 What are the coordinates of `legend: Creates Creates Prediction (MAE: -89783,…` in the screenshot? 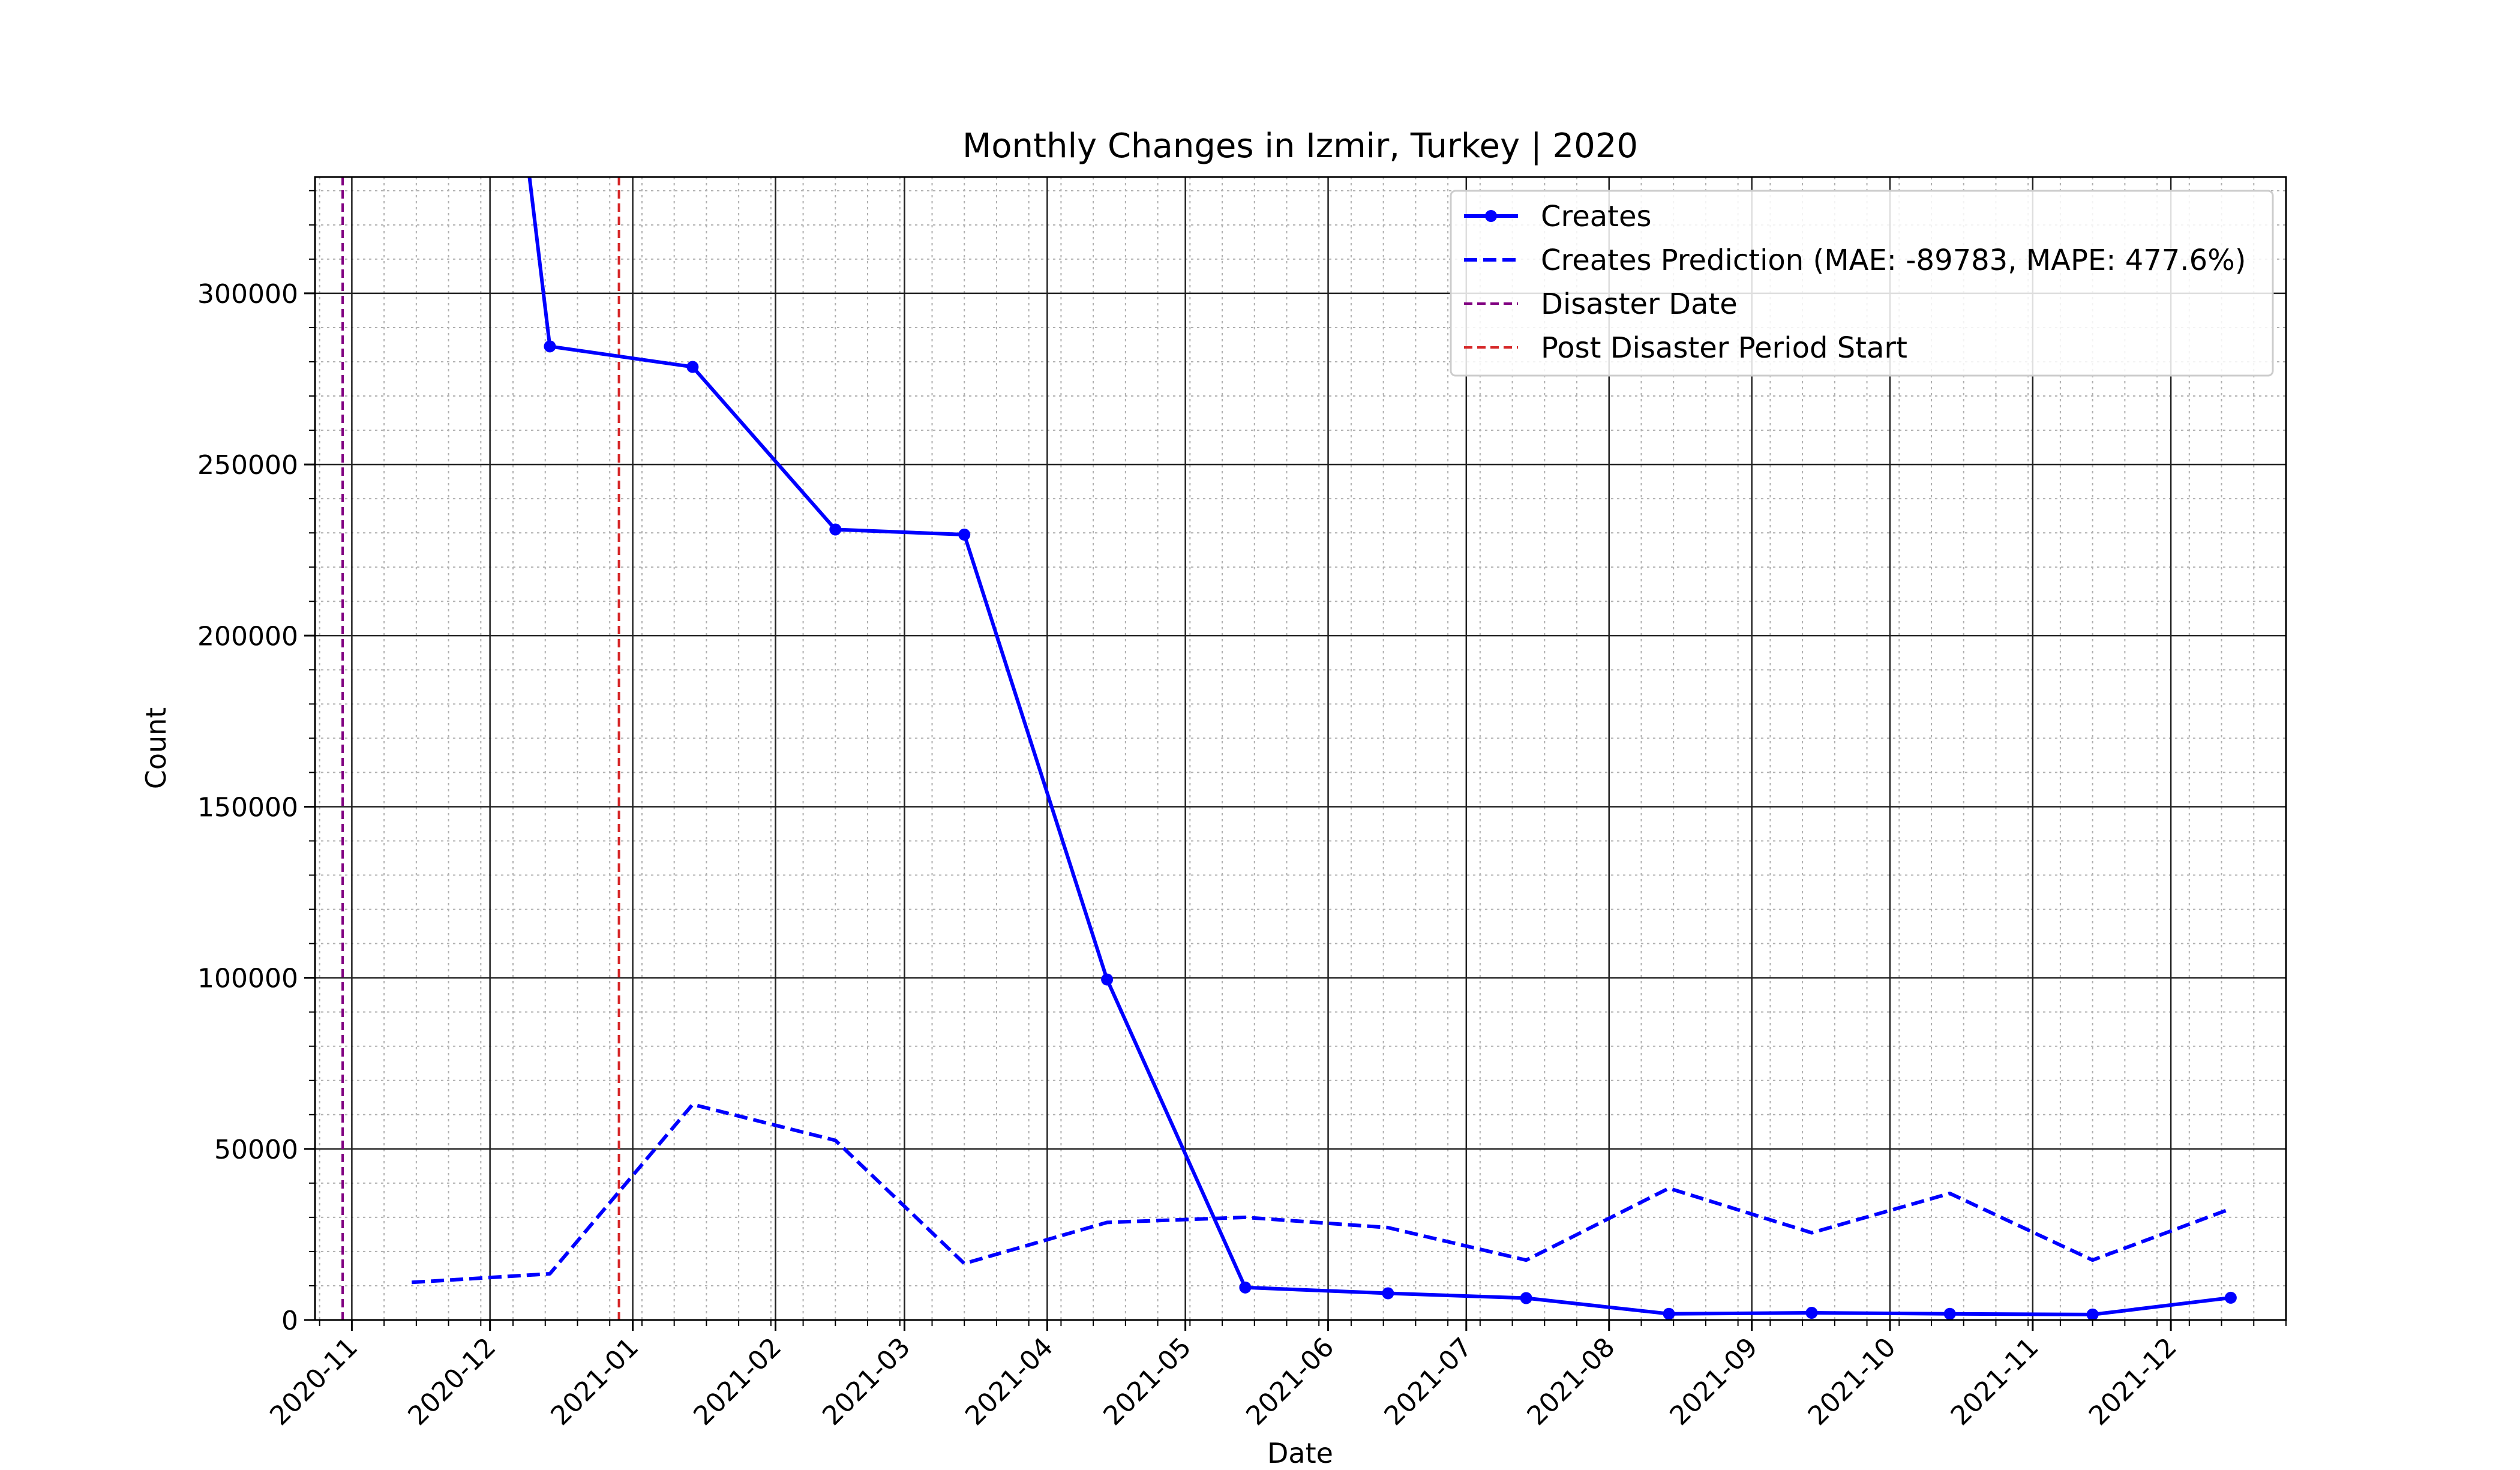 It's located at (1862, 283).